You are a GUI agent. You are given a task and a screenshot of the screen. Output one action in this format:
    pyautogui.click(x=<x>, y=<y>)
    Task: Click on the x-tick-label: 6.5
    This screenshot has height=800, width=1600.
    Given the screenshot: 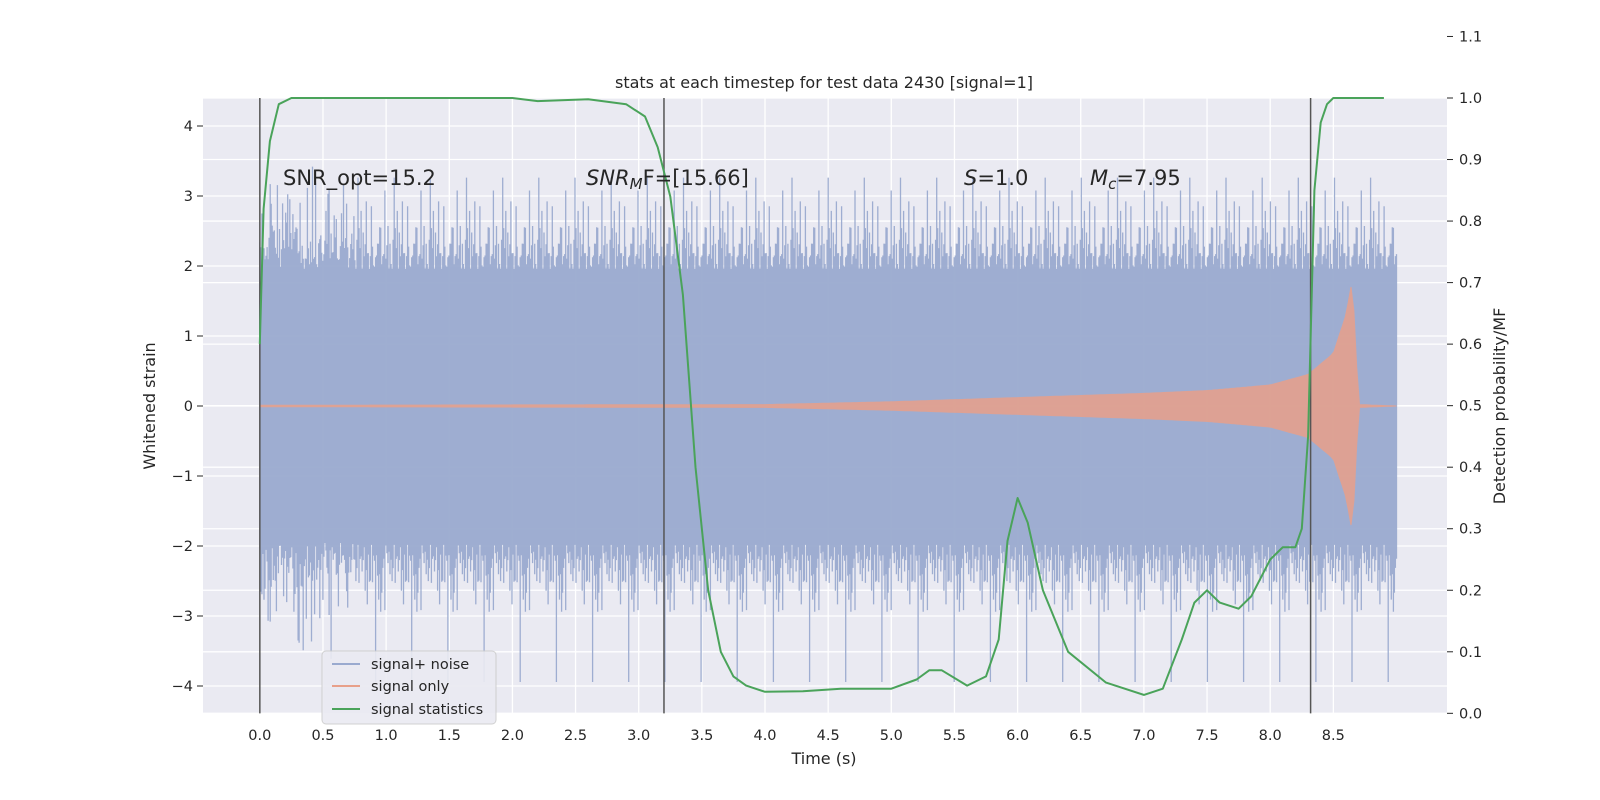 What is the action you would take?
    pyautogui.click(x=1080, y=736)
    